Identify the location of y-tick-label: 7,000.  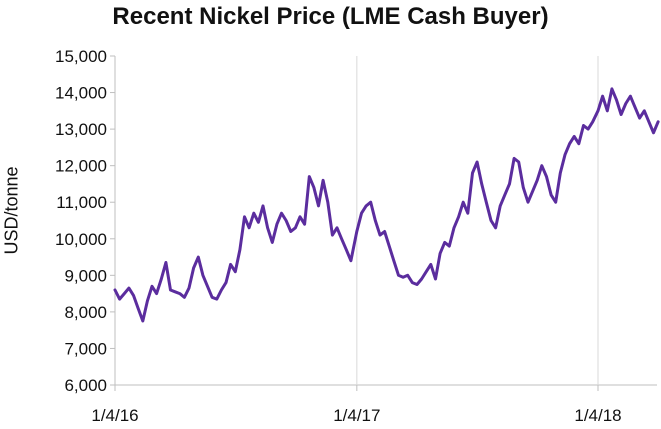
(85, 348).